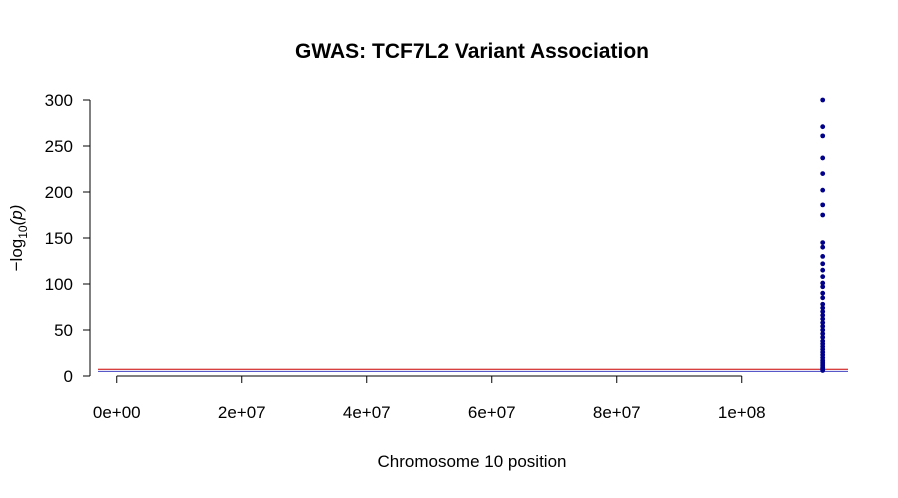 The width and height of the screenshot is (898, 498). What do you see at coordinates (492, 412) in the screenshot?
I see `x-tick-label: 6e+07` at bounding box center [492, 412].